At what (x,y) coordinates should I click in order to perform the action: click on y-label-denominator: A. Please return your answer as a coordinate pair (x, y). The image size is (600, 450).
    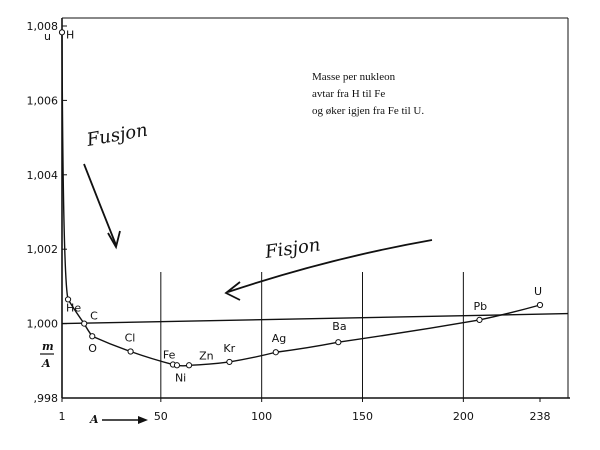
    Looking at the image, I should click on (46, 363).